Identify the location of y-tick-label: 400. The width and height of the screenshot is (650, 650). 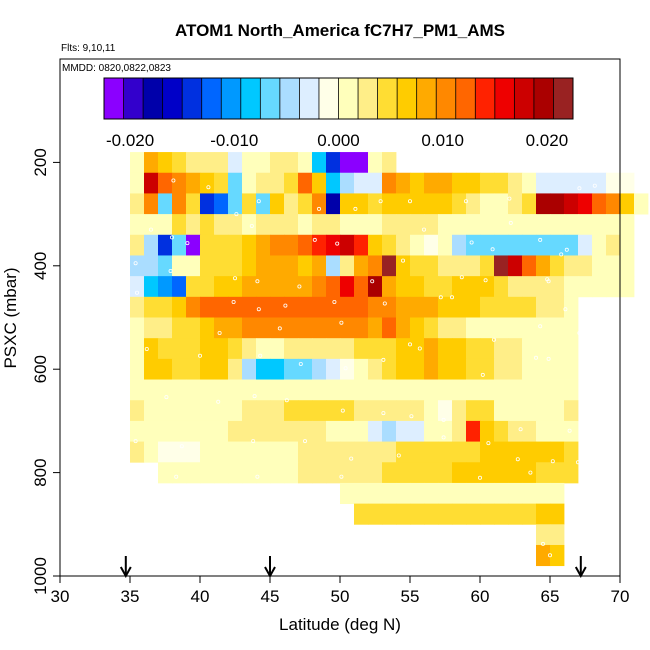
(40, 266).